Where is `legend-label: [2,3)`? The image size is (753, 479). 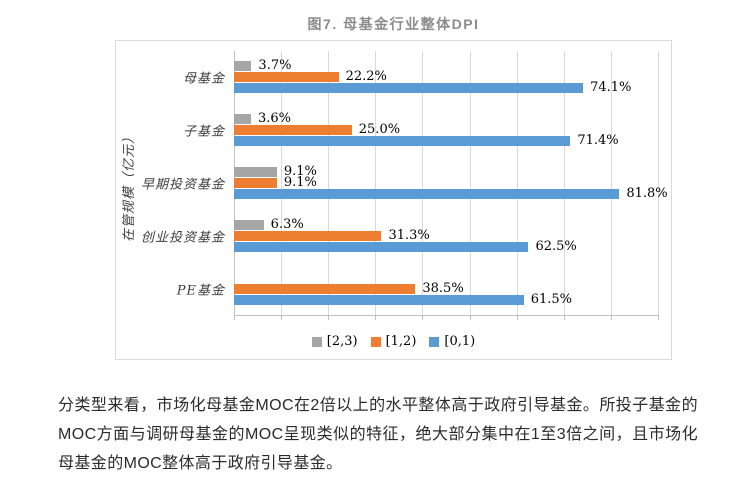 legend-label: [2,3) is located at coordinates (342, 341).